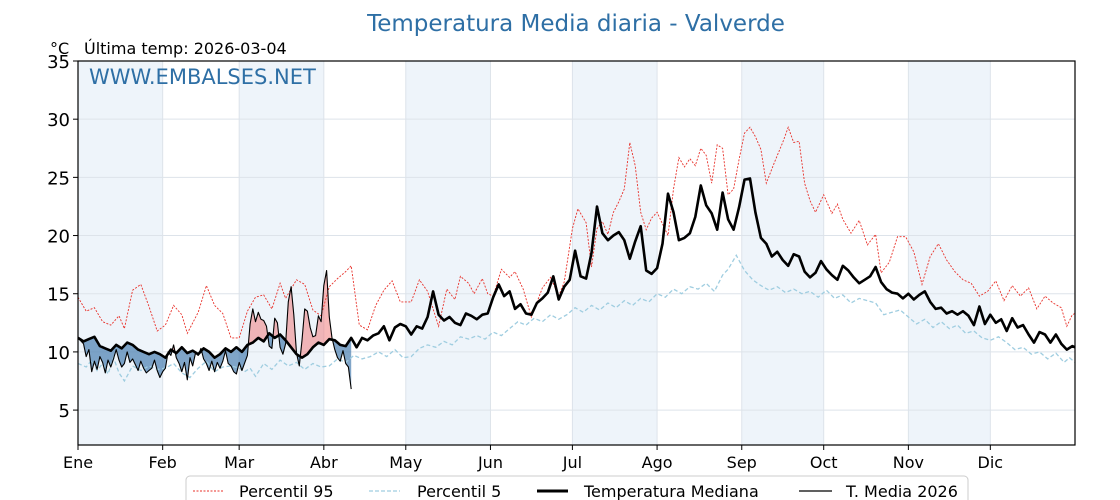 This screenshot has height=500, width=1120. What do you see at coordinates (742, 462) in the screenshot?
I see `x-tick-label: Sep` at bounding box center [742, 462].